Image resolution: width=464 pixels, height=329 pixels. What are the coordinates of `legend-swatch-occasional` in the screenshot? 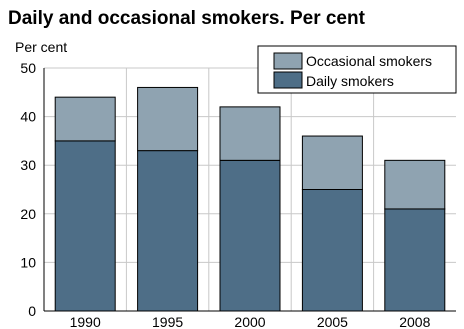 It's located at (288, 61).